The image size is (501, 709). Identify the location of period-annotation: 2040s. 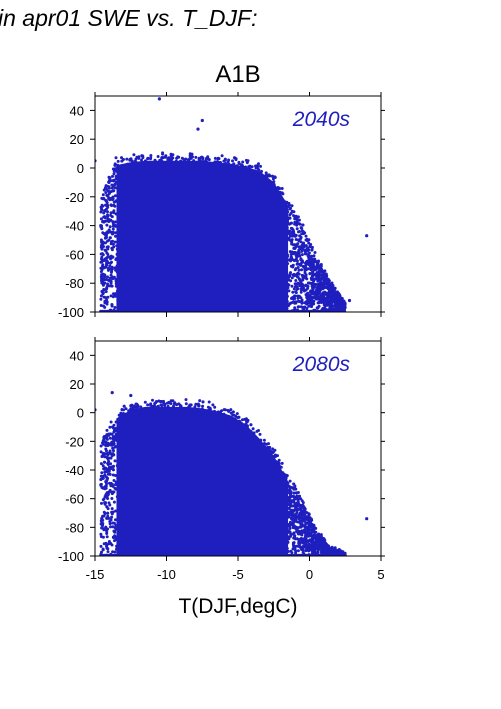
(321, 119).